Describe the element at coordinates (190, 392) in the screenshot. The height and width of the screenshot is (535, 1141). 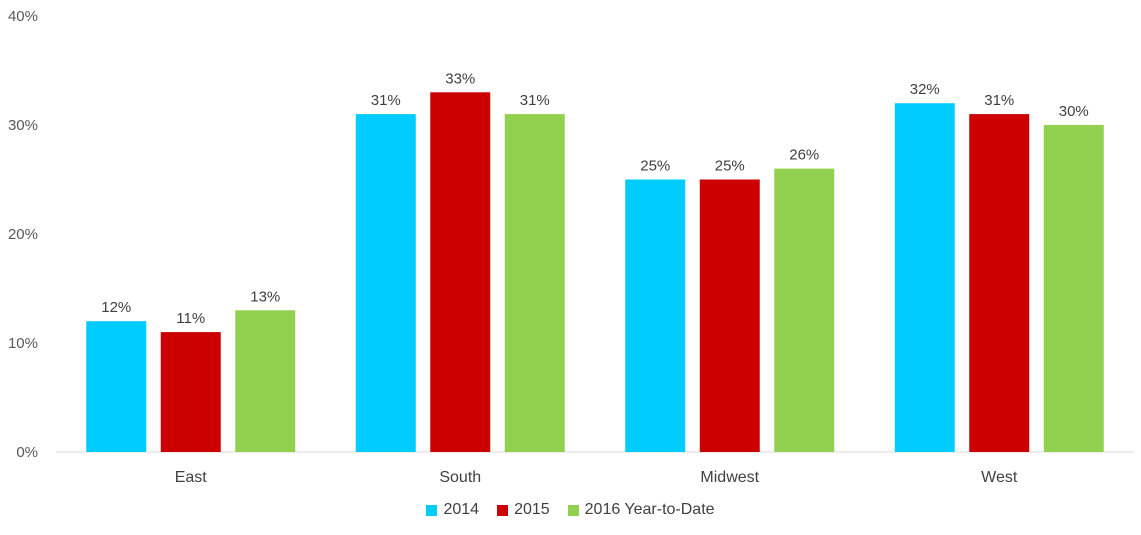
I see `bar-east-2015` at that location.